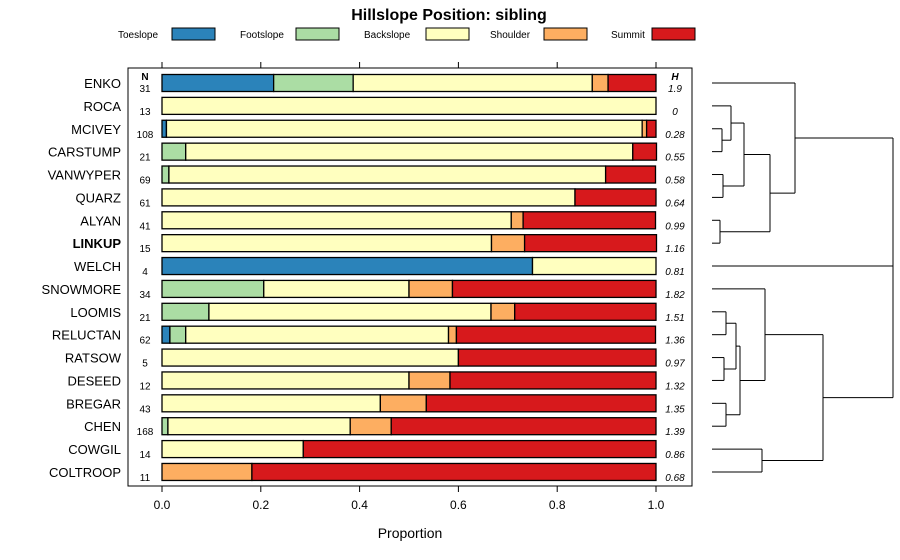 The image size is (900, 560). I want to click on h-value-deseed: 1.32, so click(675, 386).